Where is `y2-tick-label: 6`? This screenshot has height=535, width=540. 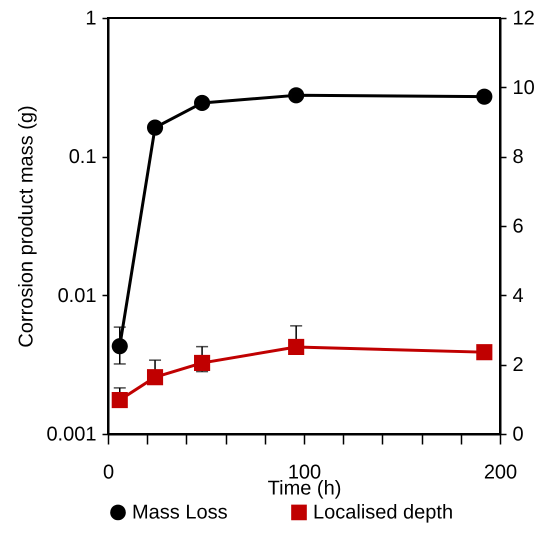
y2-tick-label: 6 is located at coordinates (518, 227).